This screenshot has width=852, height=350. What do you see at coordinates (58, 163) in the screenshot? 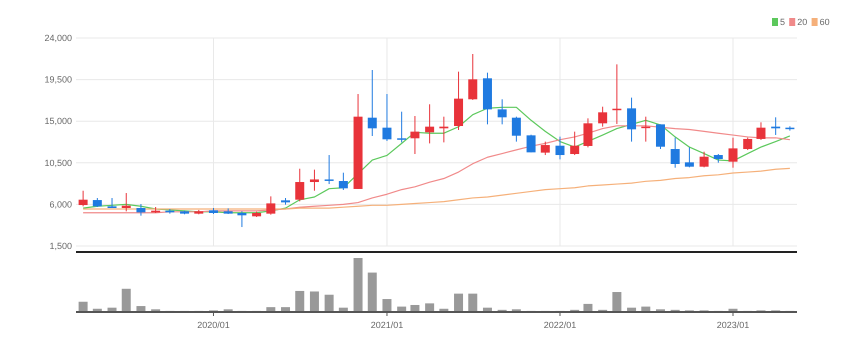
I see `y-tick-label: 10,500` at bounding box center [58, 163].